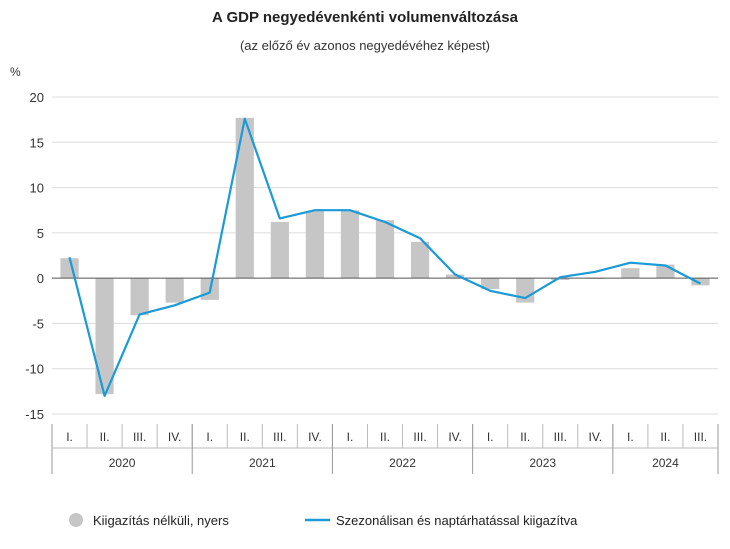 The height and width of the screenshot is (549, 730). I want to click on y-tick-label: 15, so click(37, 142).